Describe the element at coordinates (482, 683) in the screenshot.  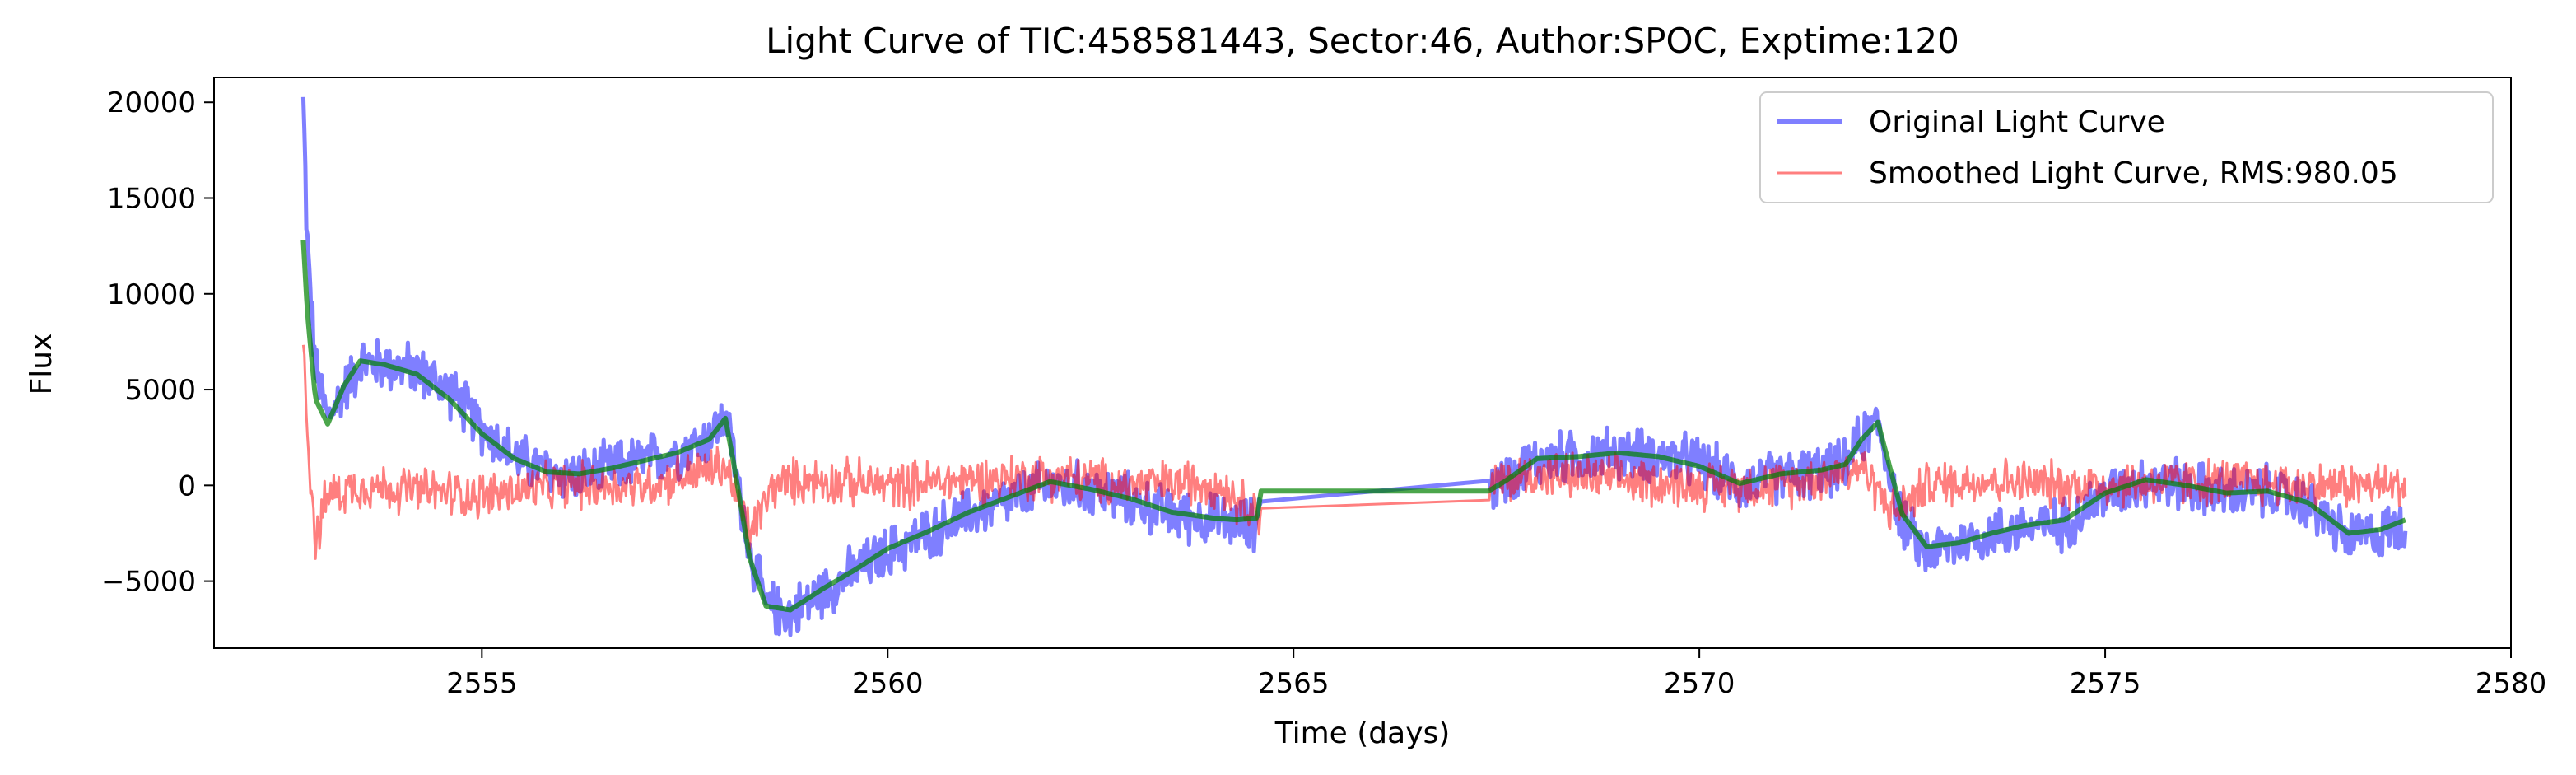
I see `x-tick-label: 2555` at that location.